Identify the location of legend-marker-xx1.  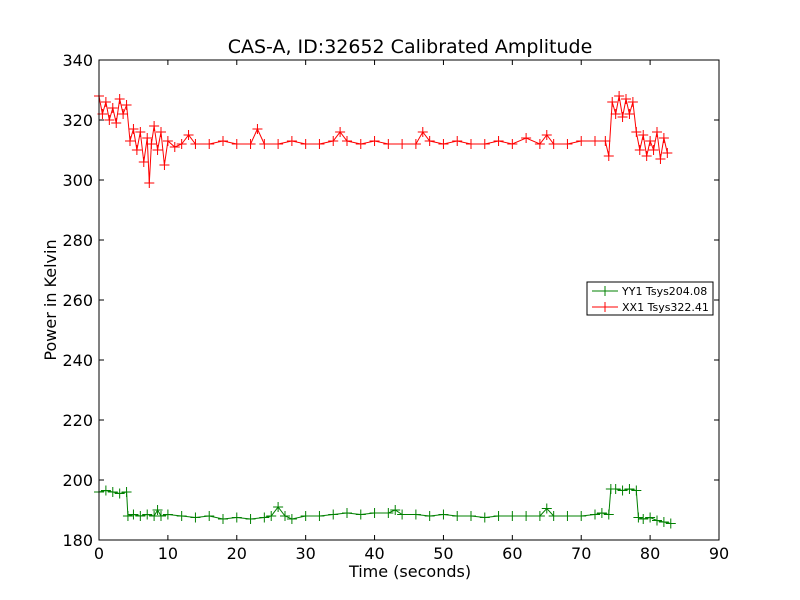
(605, 307).